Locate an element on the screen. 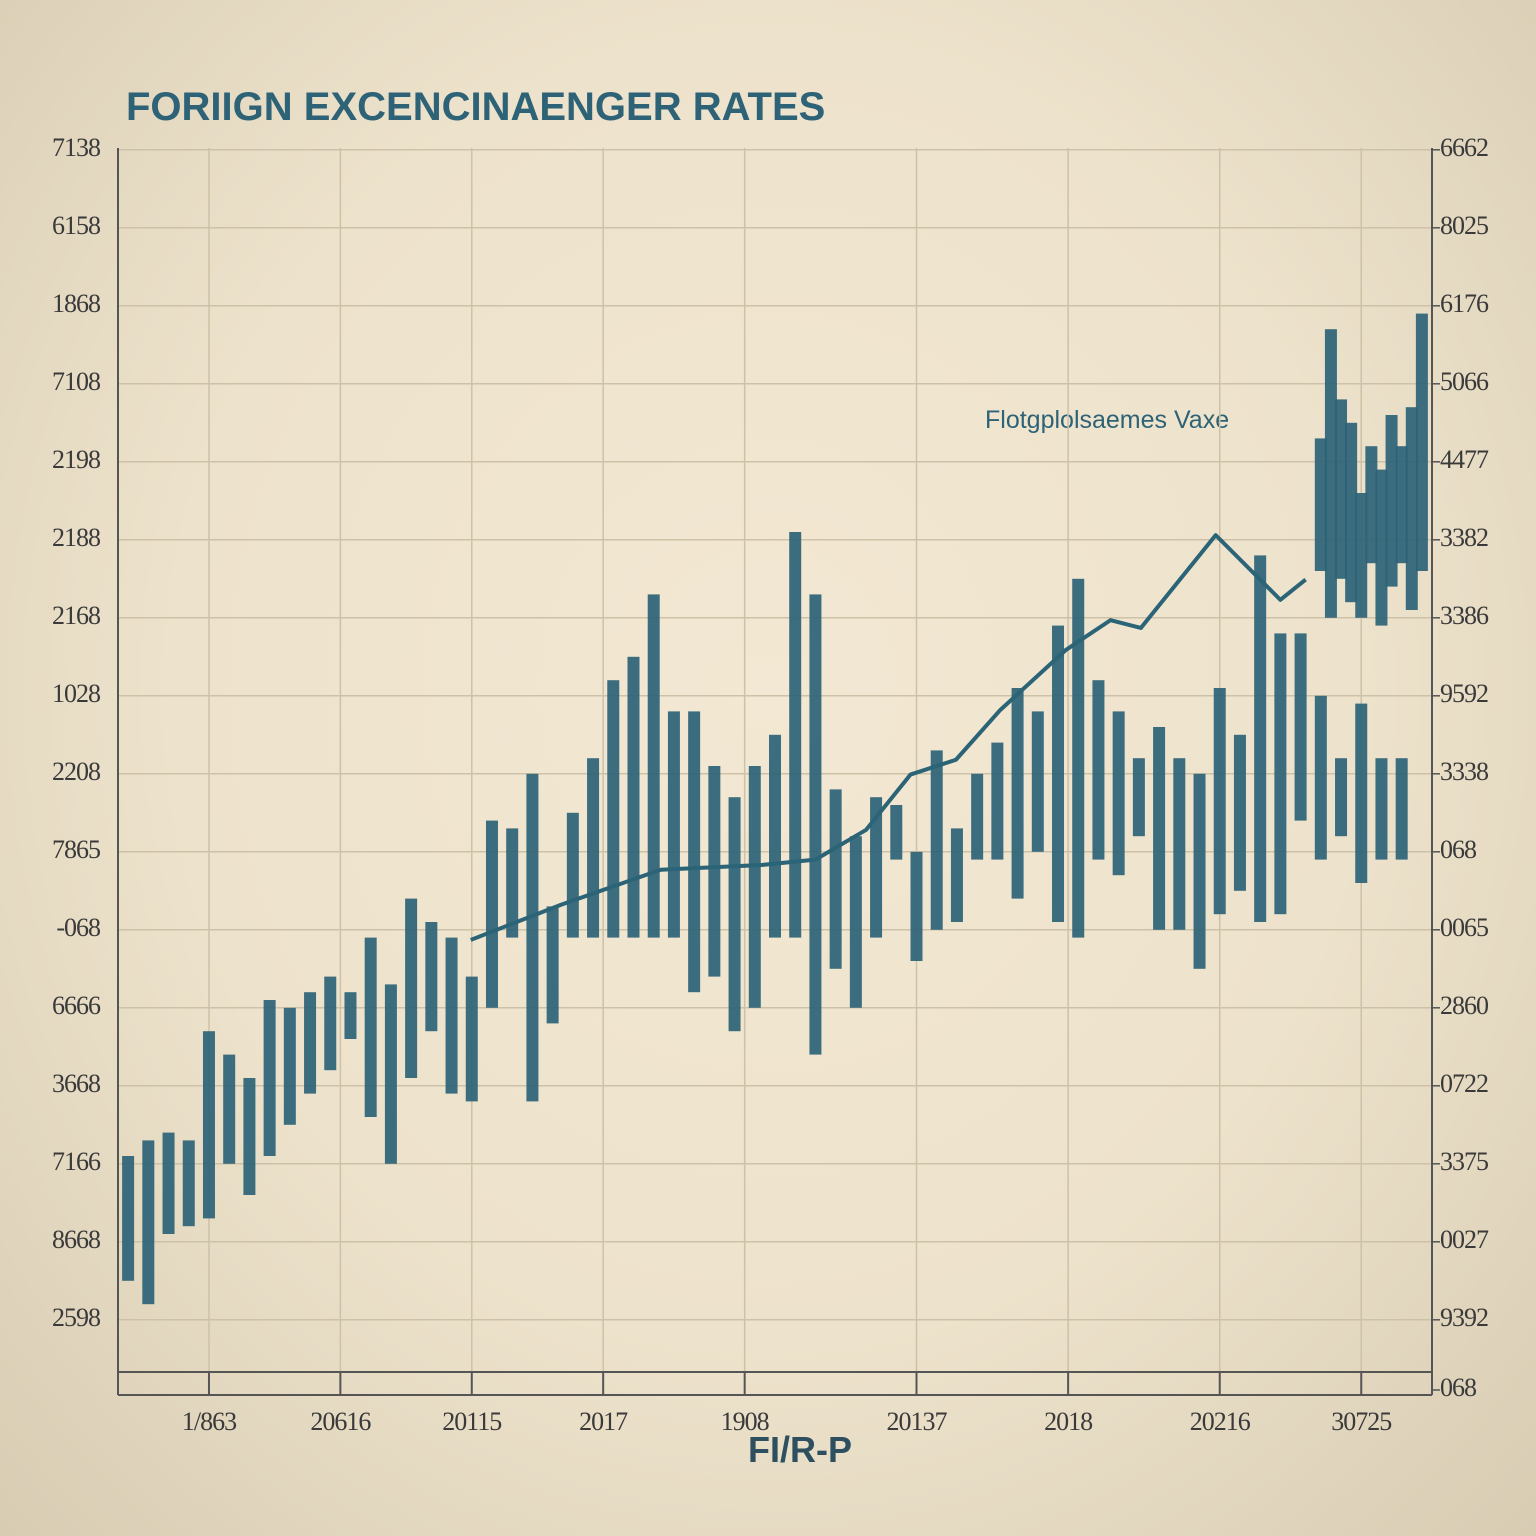 The height and width of the screenshot is (1536, 1536). y-tick-label: 7166 is located at coordinates (76, 1161).